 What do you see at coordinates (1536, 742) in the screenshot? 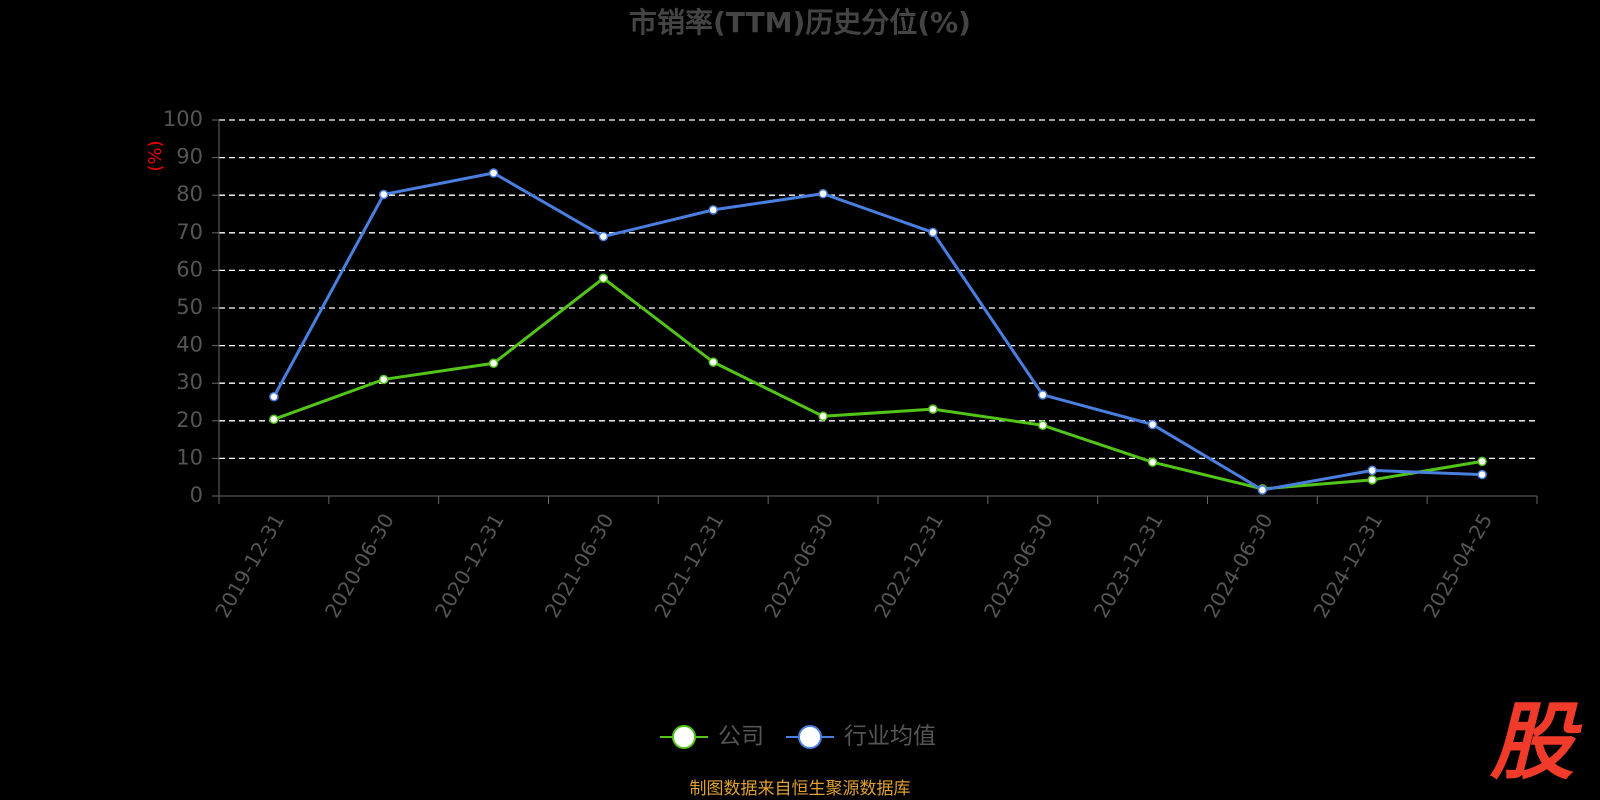
I see `logo: 股` at bounding box center [1536, 742].